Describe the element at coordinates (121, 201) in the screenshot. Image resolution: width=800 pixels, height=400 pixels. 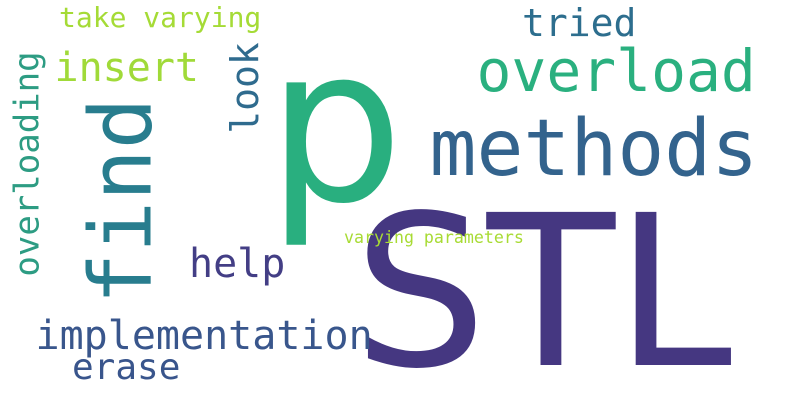
I see `word-find: find` at that location.